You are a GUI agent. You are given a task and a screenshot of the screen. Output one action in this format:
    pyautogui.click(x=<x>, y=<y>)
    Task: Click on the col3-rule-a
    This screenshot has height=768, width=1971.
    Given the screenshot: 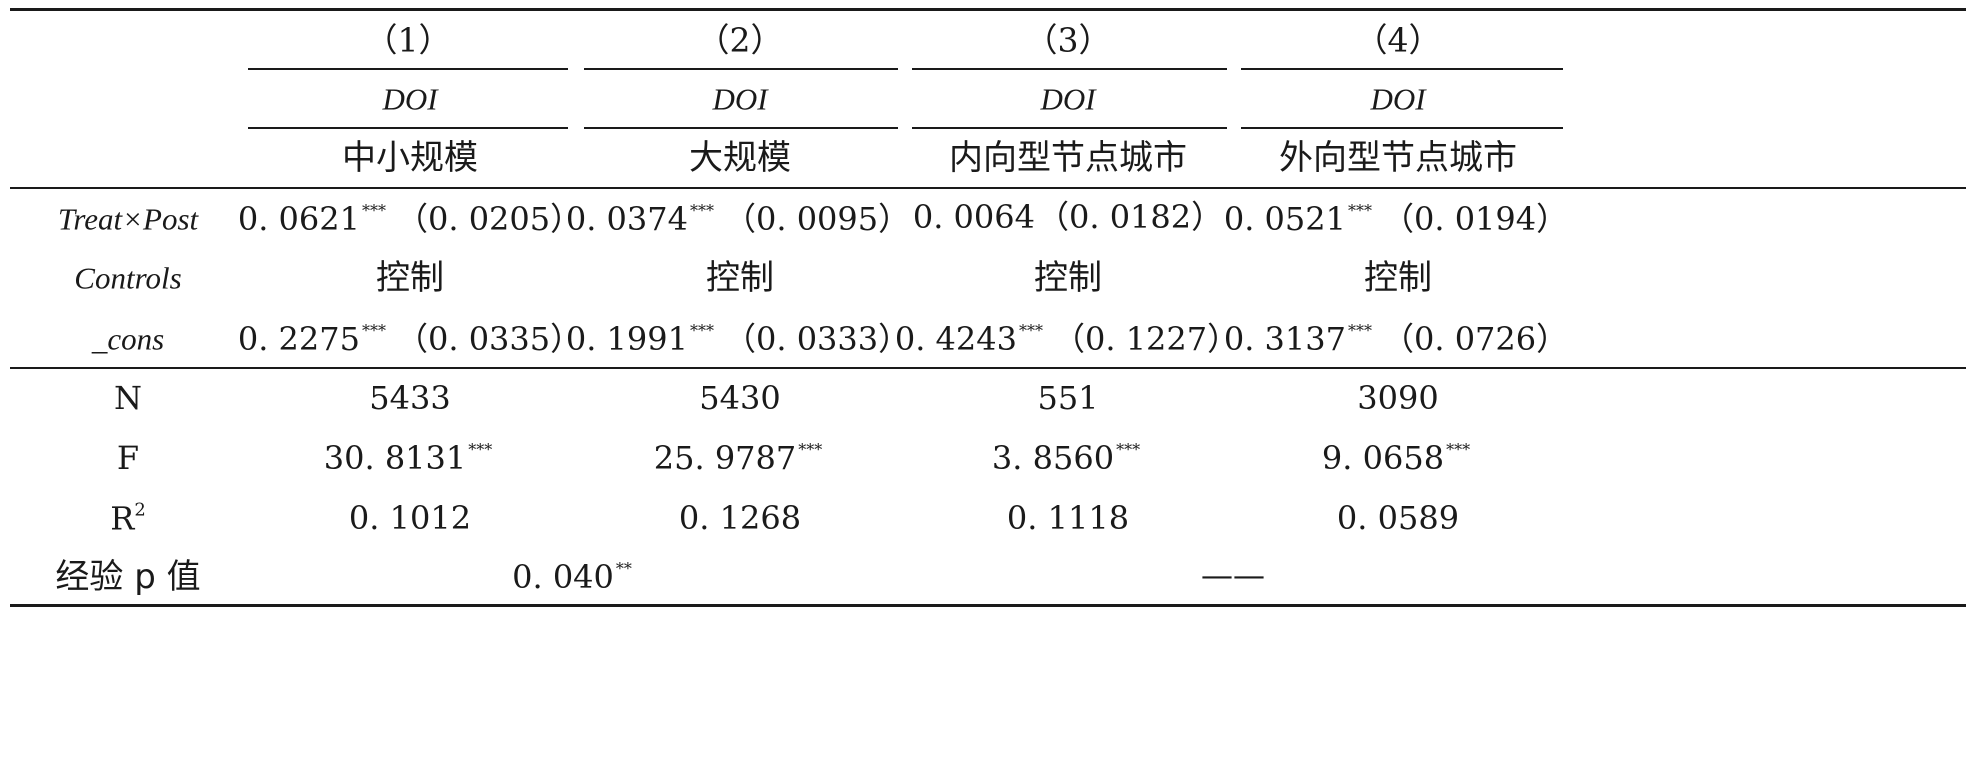 What is the action you would take?
    pyautogui.click(x=1069, y=69)
    